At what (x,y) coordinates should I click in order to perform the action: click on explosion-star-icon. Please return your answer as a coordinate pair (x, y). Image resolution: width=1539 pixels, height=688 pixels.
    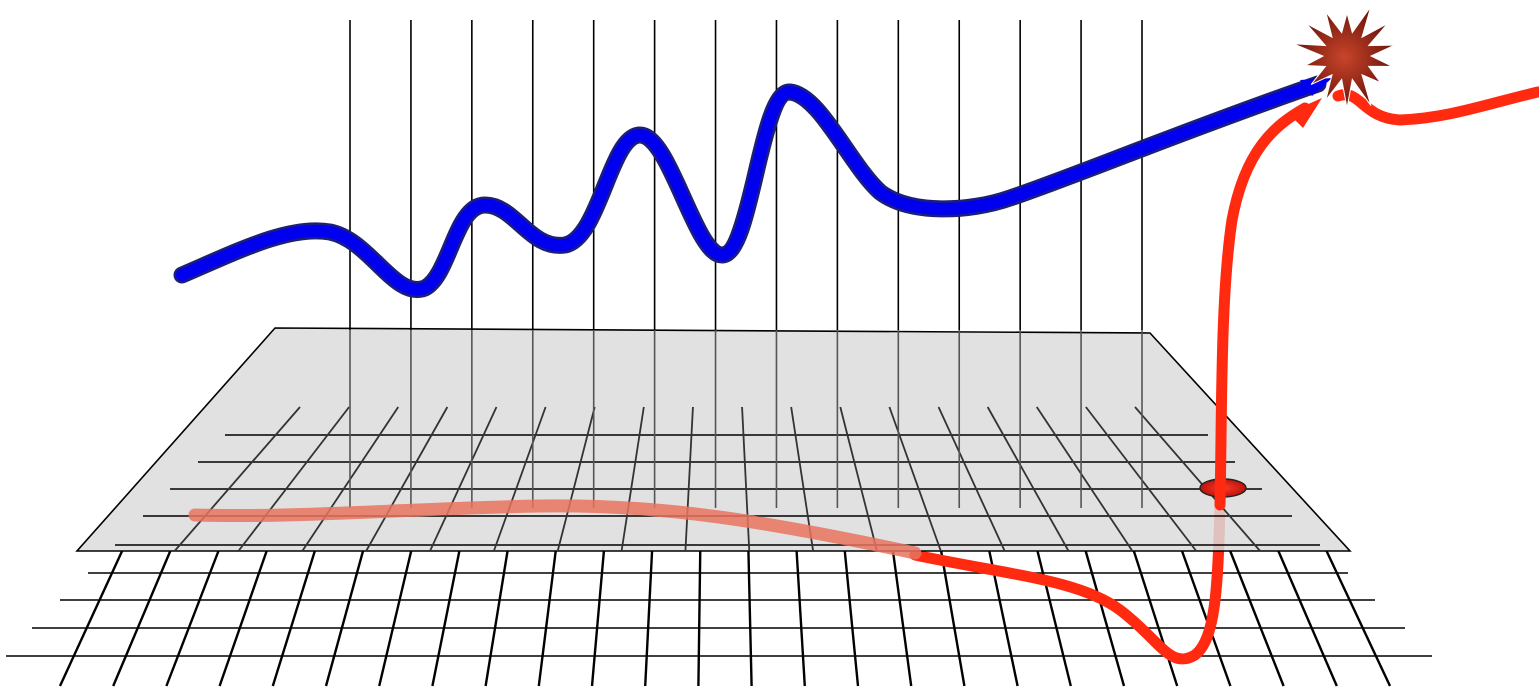
    Looking at the image, I should click on (1344, 57).